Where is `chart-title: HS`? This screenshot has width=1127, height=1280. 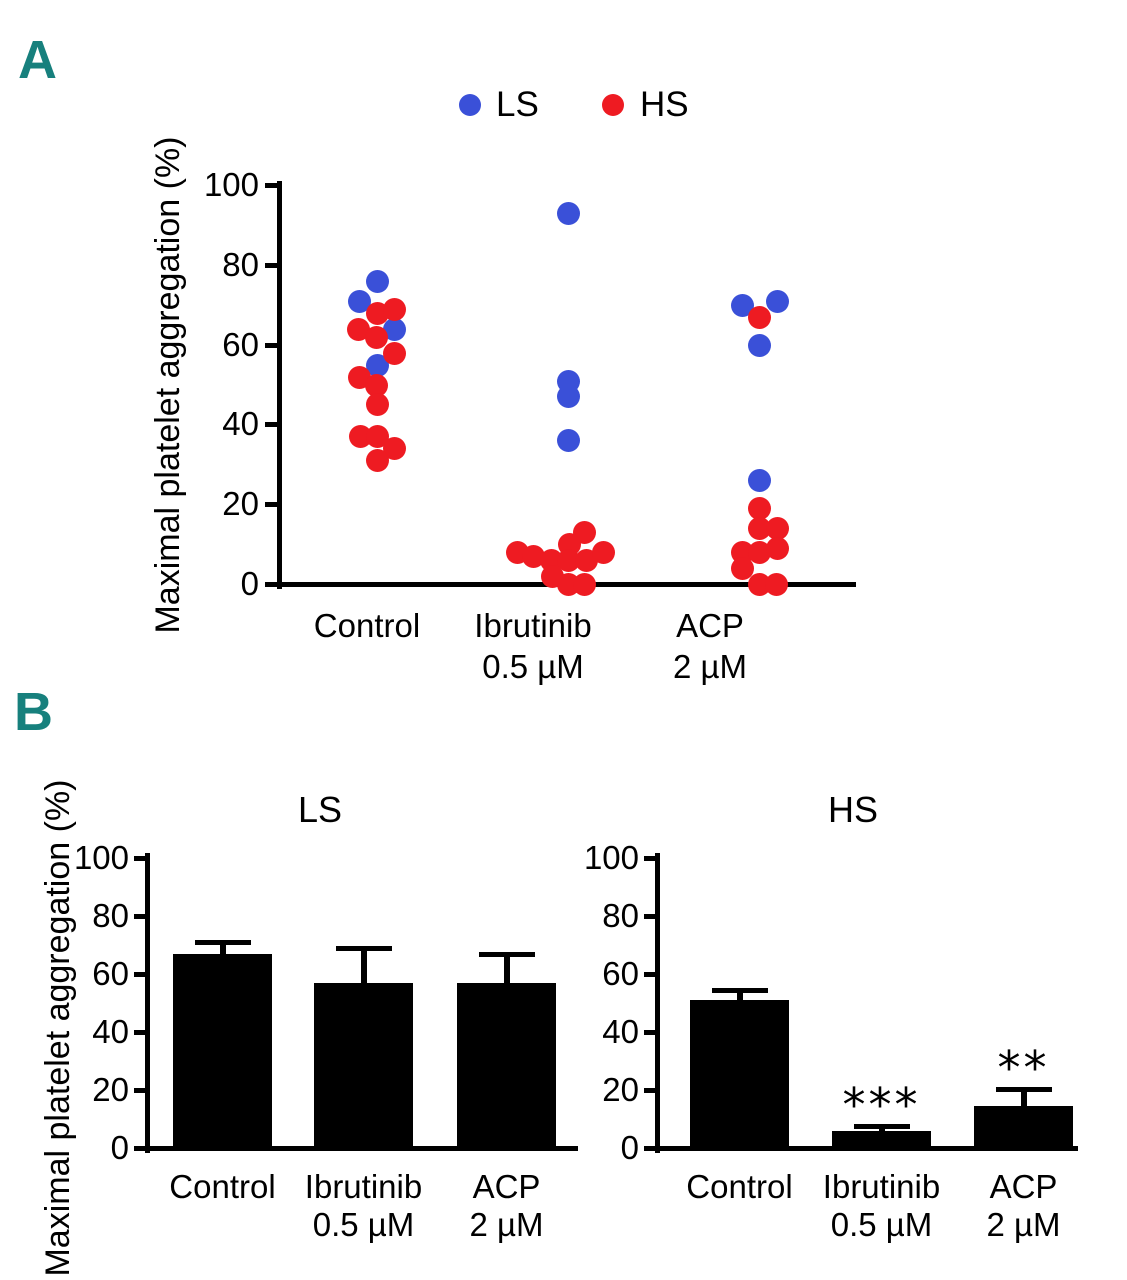 chart-title: HS is located at coordinates (852, 809).